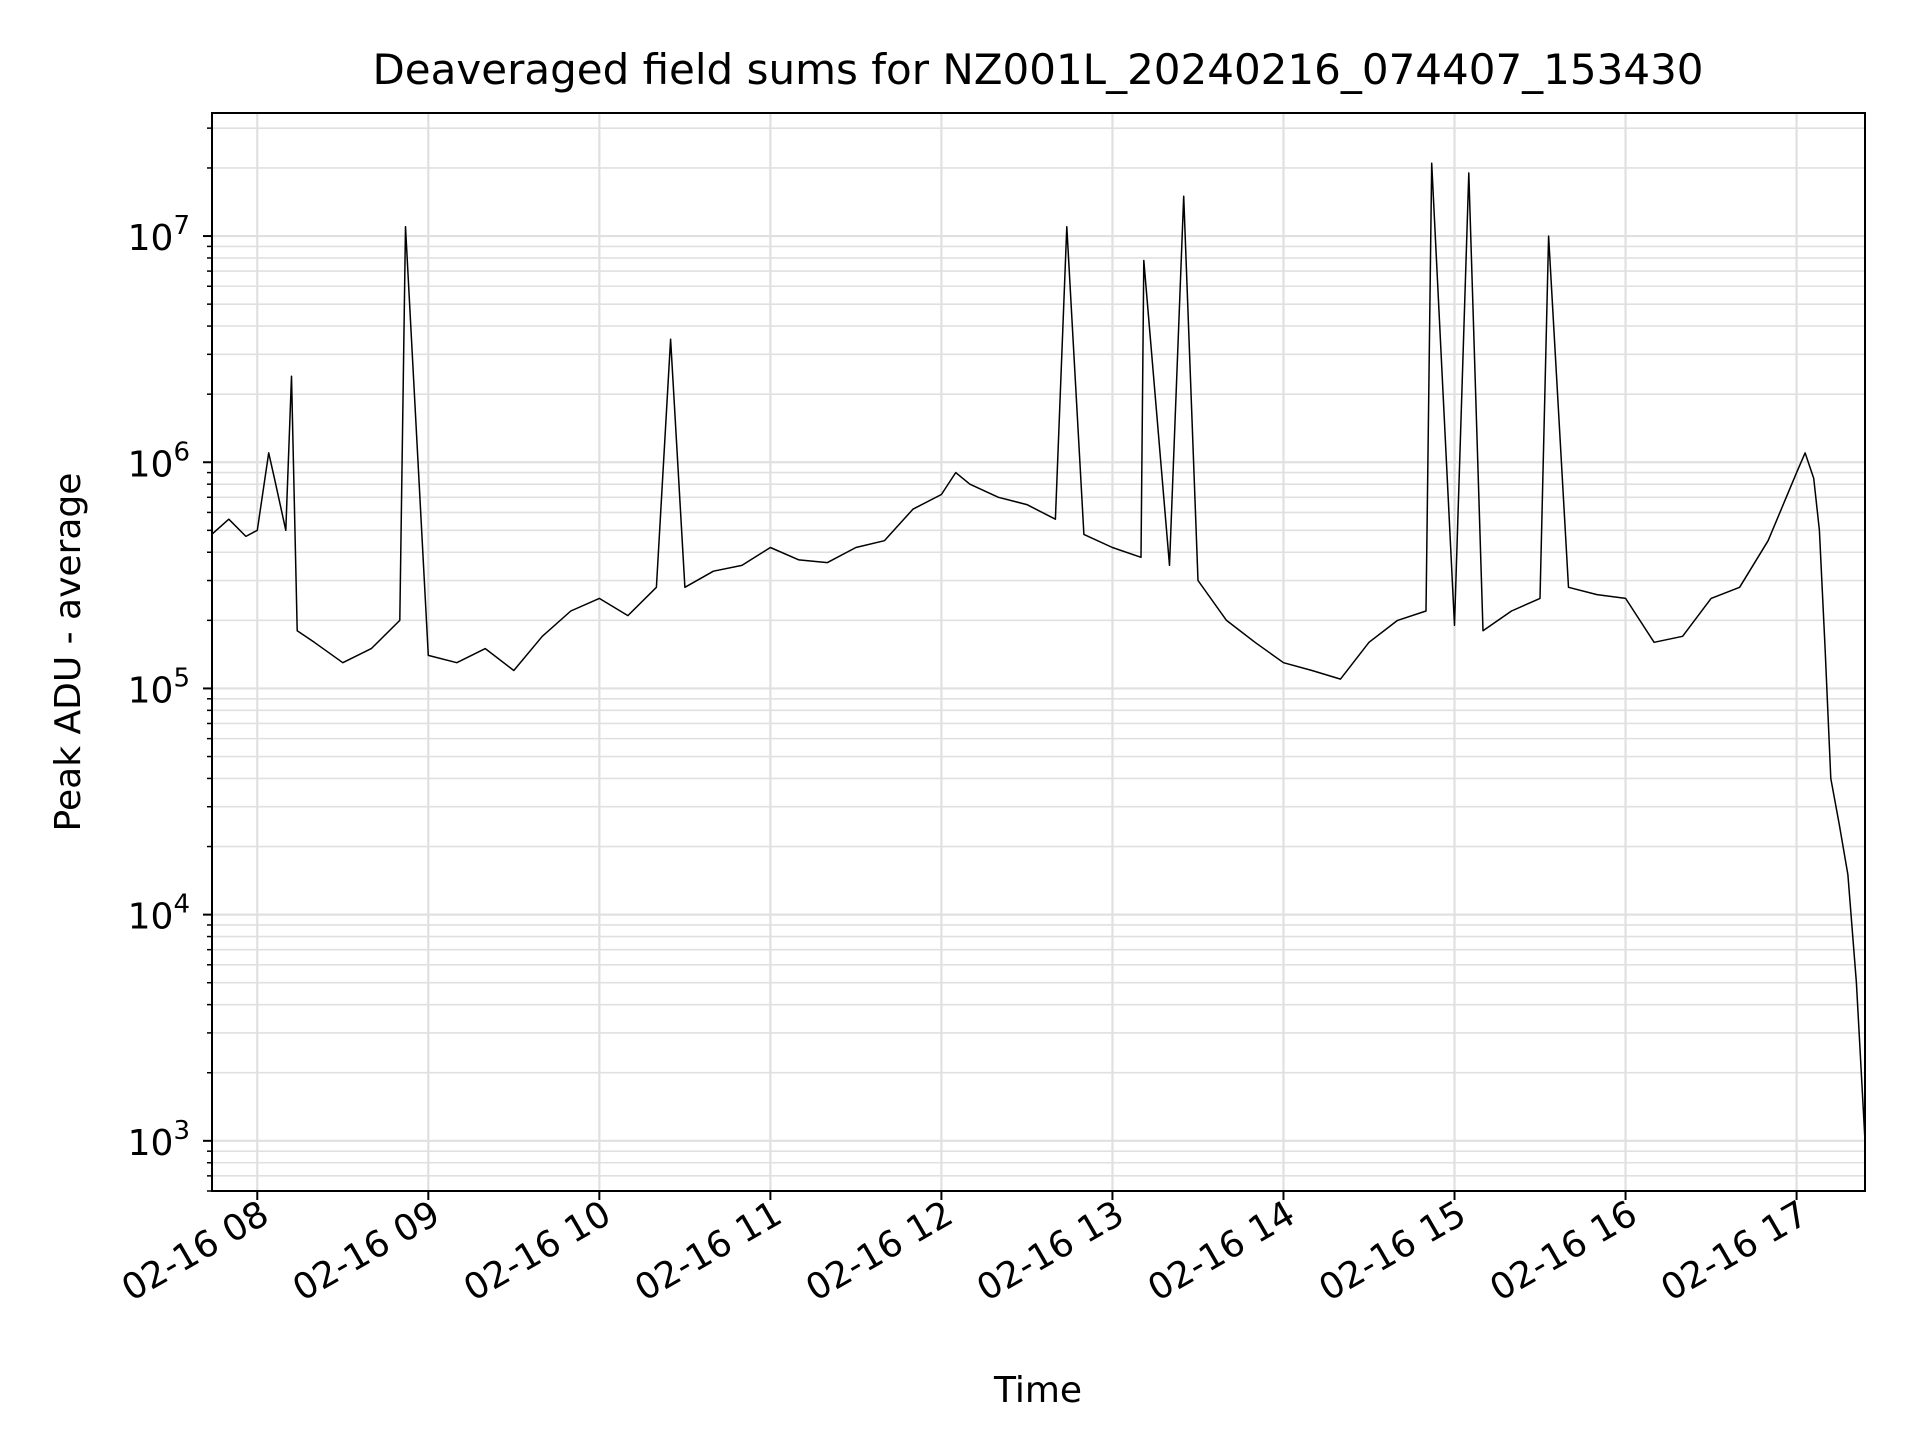 Image resolution: width=1920 pixels, height=1440 pixels. I want to click on y-tick-label: 10³, so click(159, 1140).